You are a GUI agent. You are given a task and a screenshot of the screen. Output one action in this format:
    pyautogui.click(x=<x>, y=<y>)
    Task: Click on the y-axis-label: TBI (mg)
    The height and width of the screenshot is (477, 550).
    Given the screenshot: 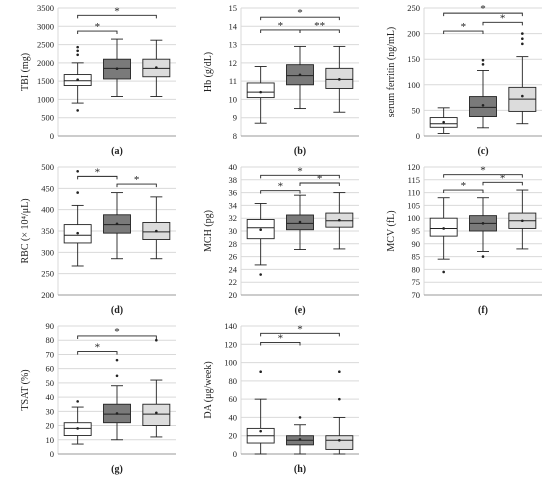 What is the action you would take?
    pyautogui.click(x=25, y=72)
    